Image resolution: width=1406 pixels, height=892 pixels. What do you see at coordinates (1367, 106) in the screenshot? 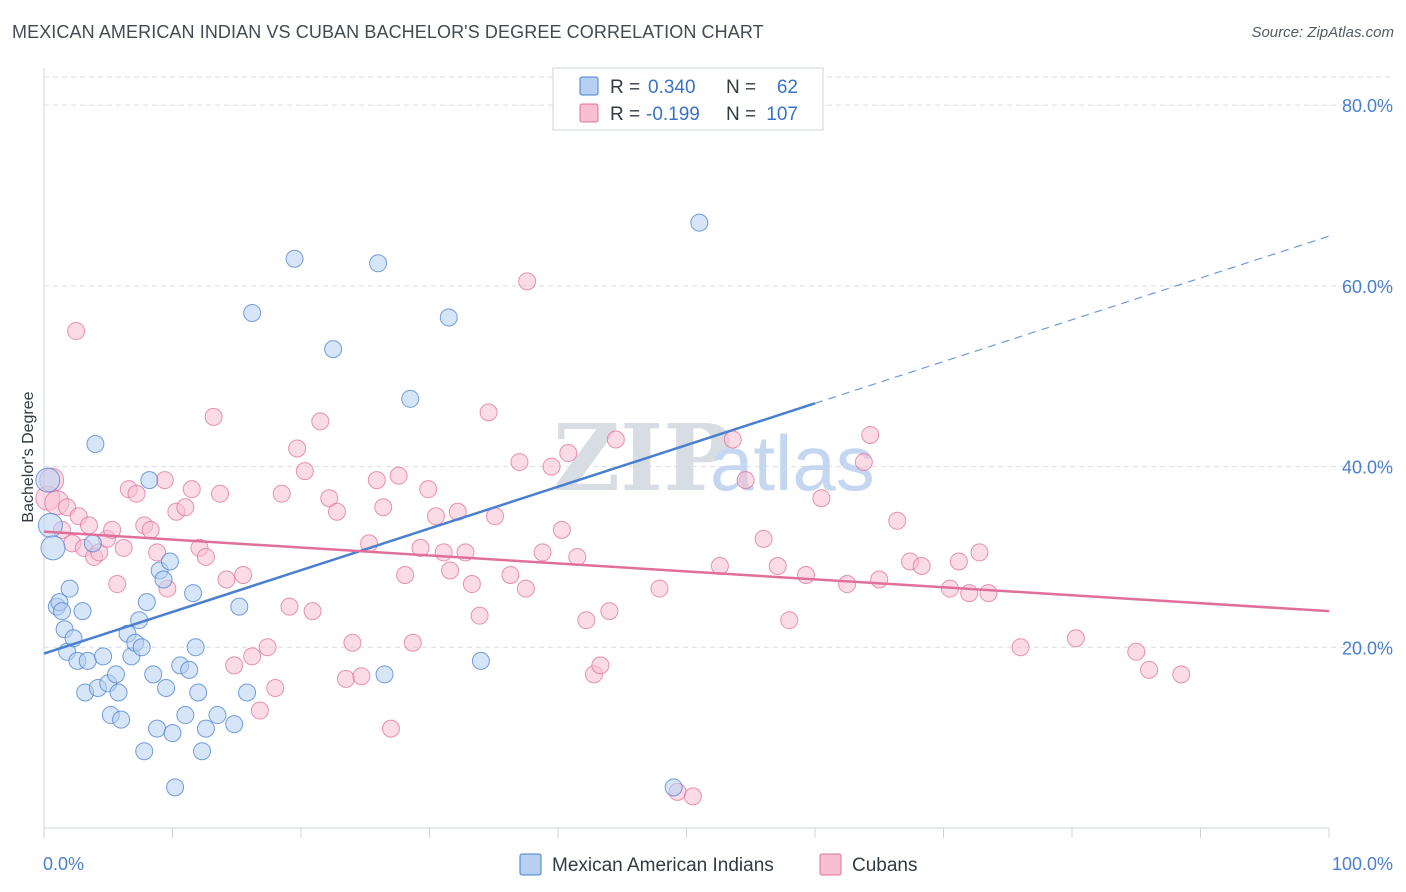
I see `y-tick-label-80: 80.0%` at bounding box center [1367, 106].